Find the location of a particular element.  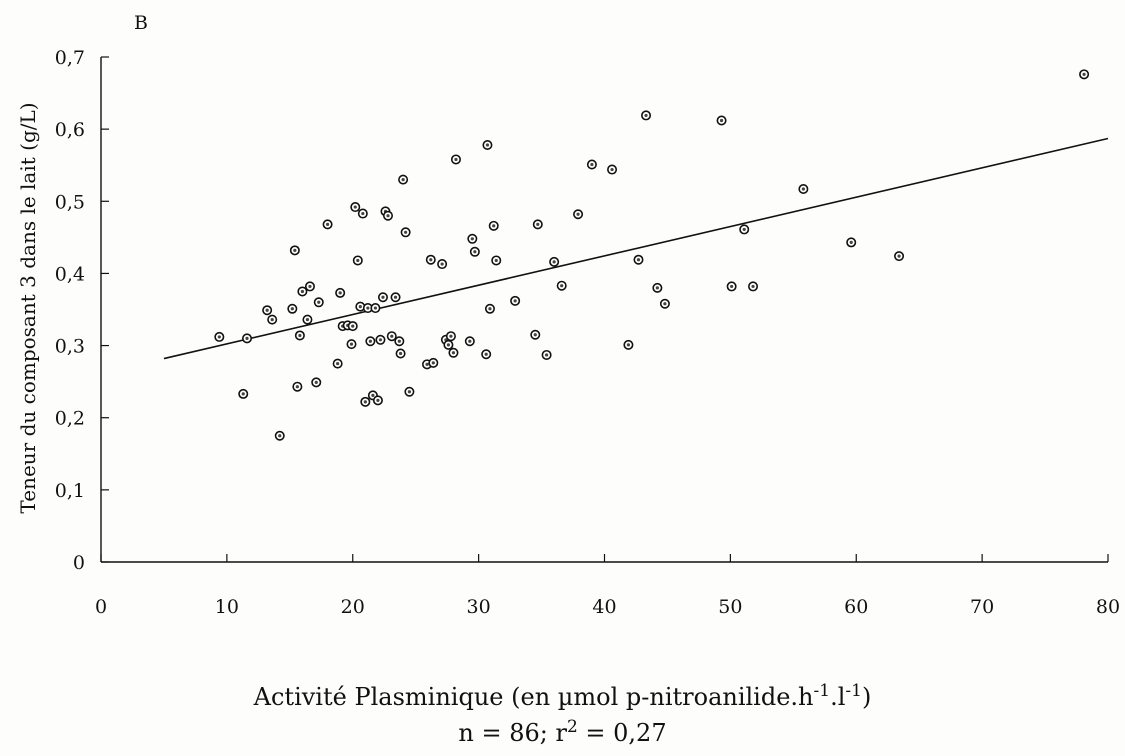

y-axis-title: Teneur du composant 3 dans le lait (g/L) is located at coordinates (28, 307).